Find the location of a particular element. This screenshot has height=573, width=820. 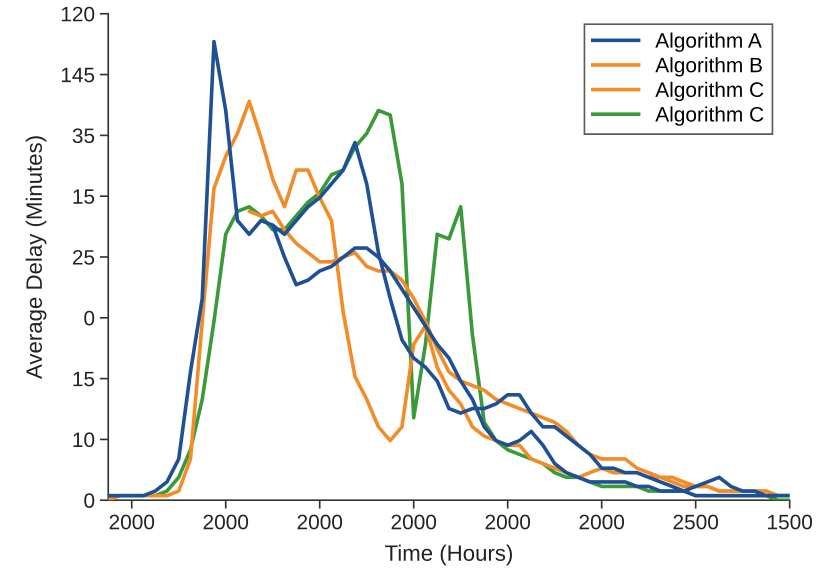

text: 10 is located at coordinates (83, 440).